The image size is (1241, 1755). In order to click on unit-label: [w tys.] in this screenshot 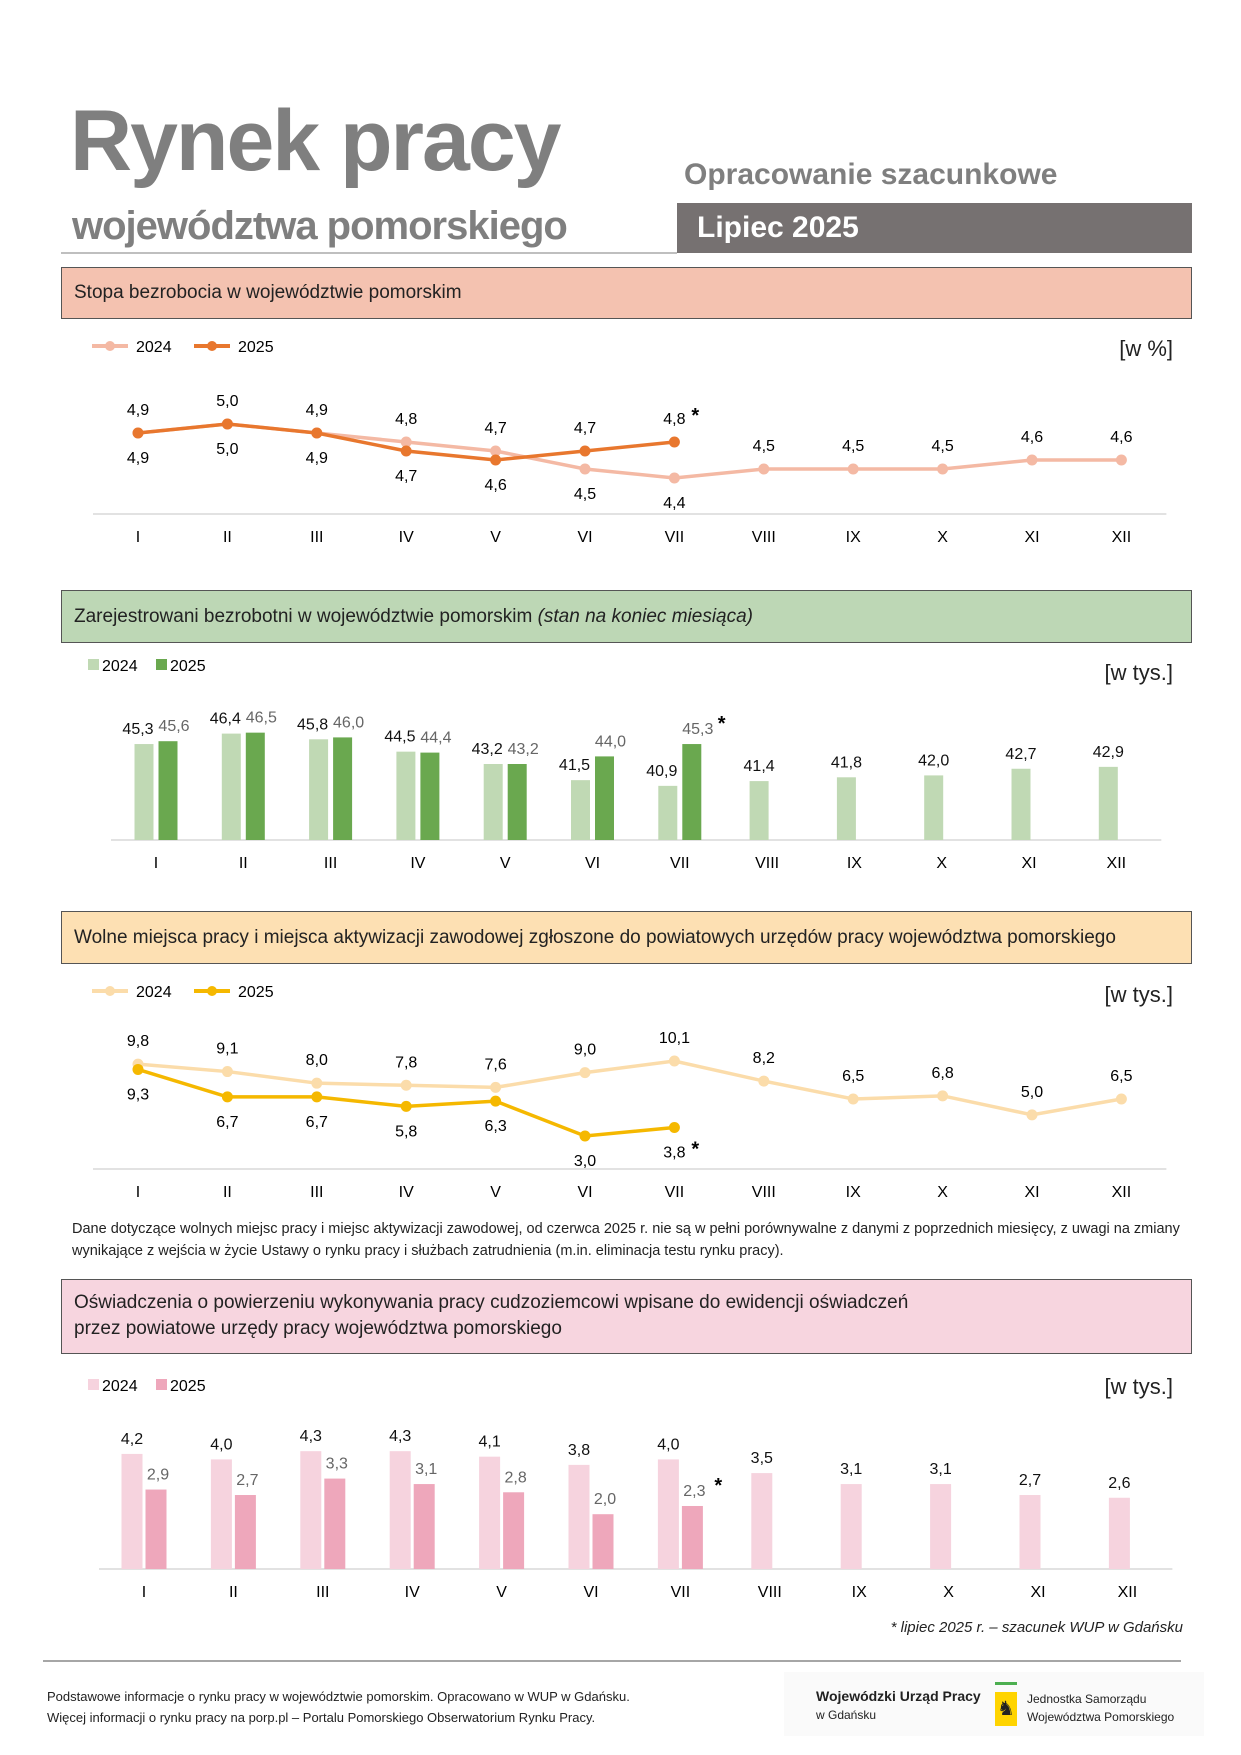, I will do `click(1138, 1386)`.